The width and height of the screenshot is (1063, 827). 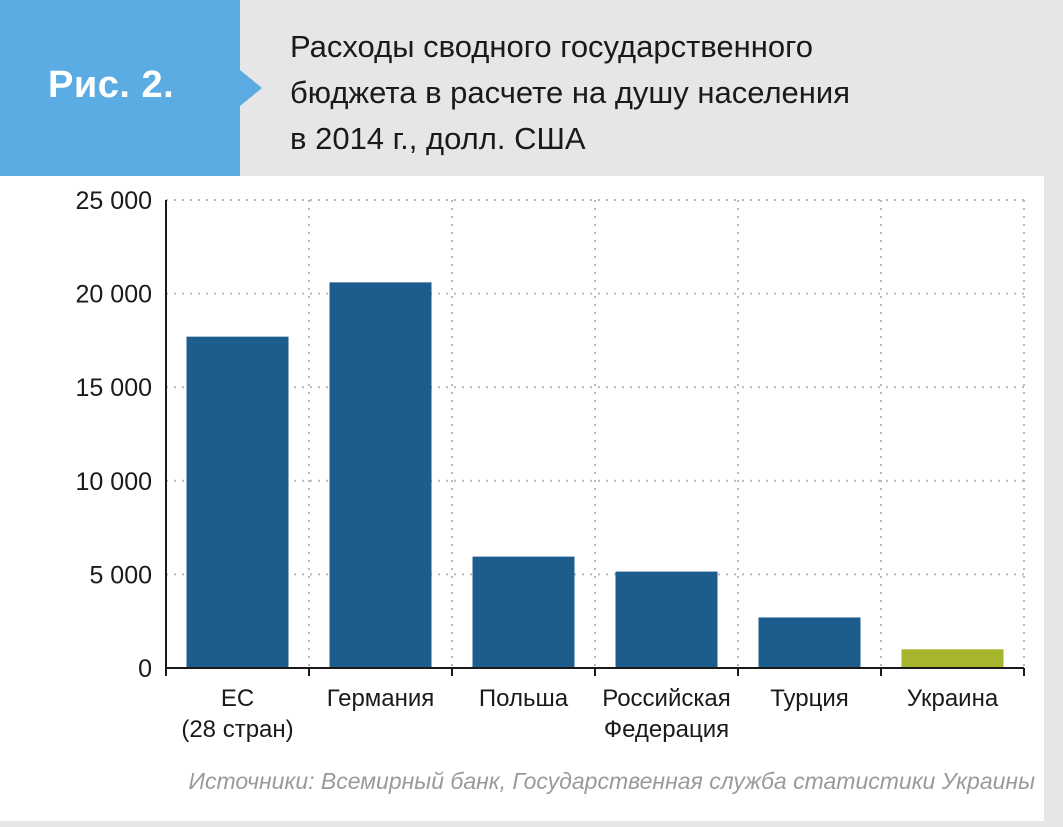 What do you see at coordinates (111, 85) in the screenshot?
I see `figure-number: Рис. 2.` at bounding box center [111, 85].